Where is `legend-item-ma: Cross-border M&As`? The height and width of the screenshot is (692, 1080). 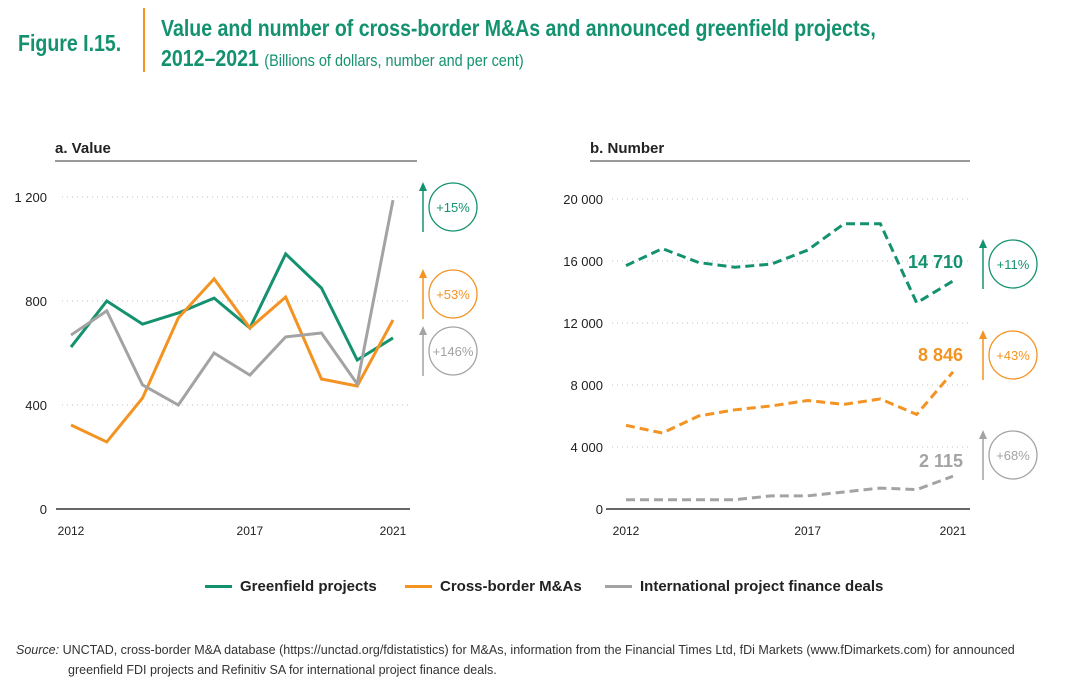 legend-item-ma: Cross-border M&As is located at coordinates (493, 586).